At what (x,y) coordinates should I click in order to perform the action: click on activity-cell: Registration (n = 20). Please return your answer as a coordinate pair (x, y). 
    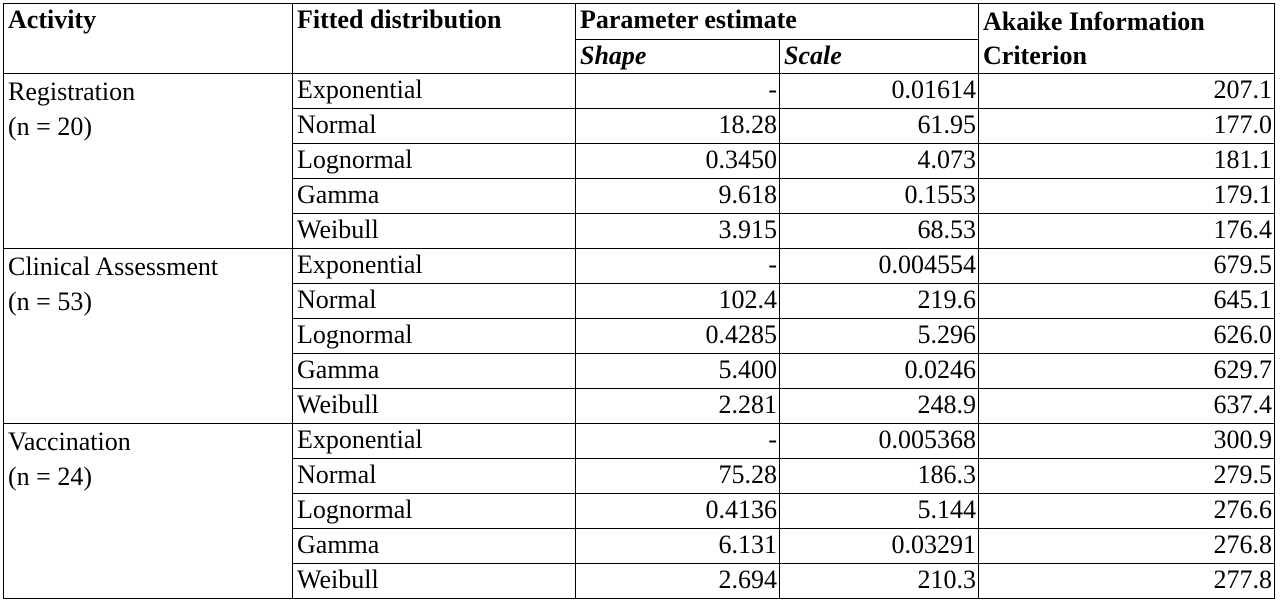
    Looking at the image, I should click on (148, 161).